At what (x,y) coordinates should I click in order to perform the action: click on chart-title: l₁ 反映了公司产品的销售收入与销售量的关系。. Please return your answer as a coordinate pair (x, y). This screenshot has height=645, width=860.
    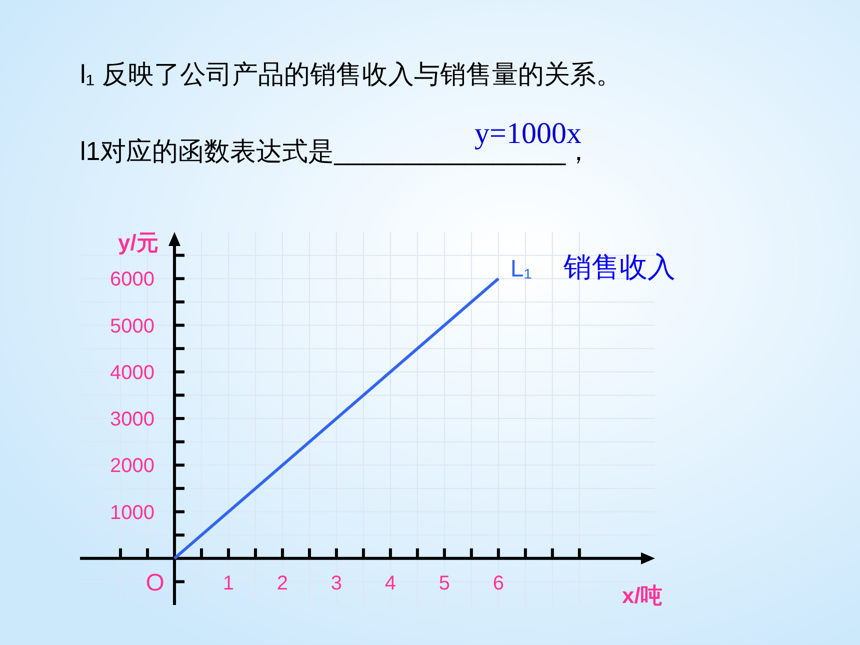
    Looking at the image, I should click on (351, 74).